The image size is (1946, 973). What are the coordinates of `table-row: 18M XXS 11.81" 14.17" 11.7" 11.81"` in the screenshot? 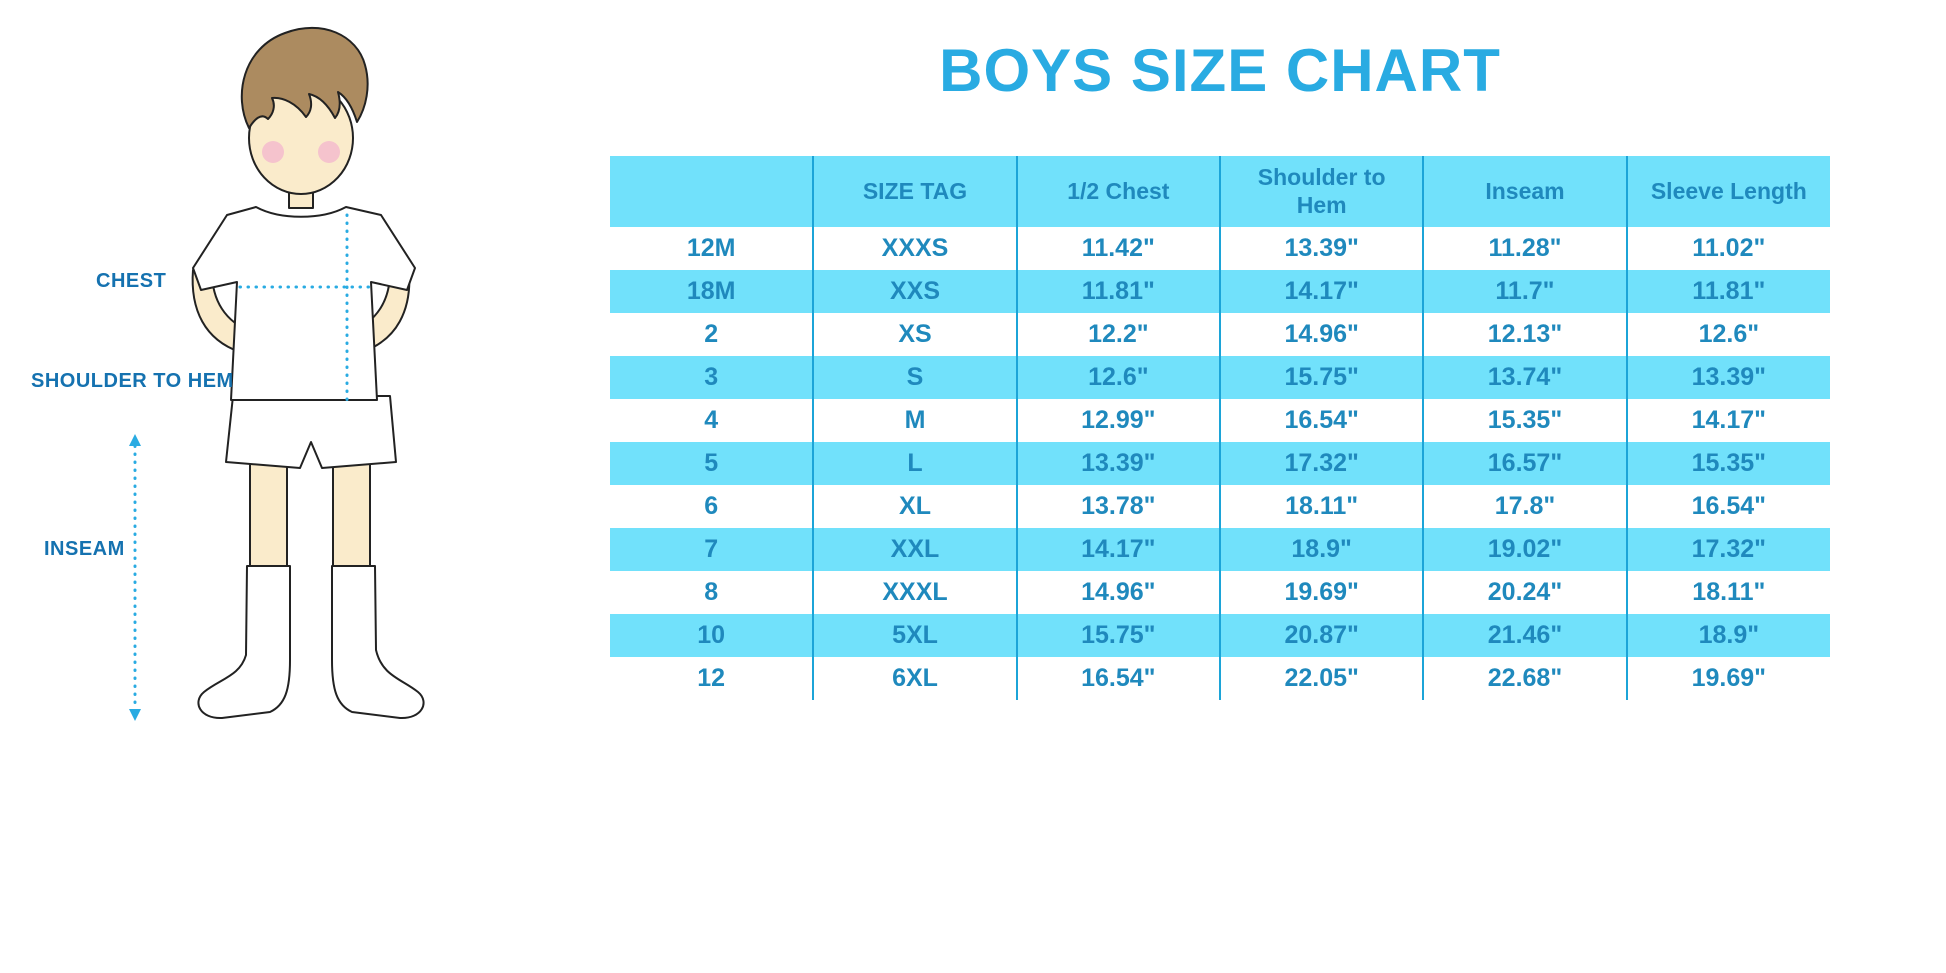 It's located at (1220, 291).